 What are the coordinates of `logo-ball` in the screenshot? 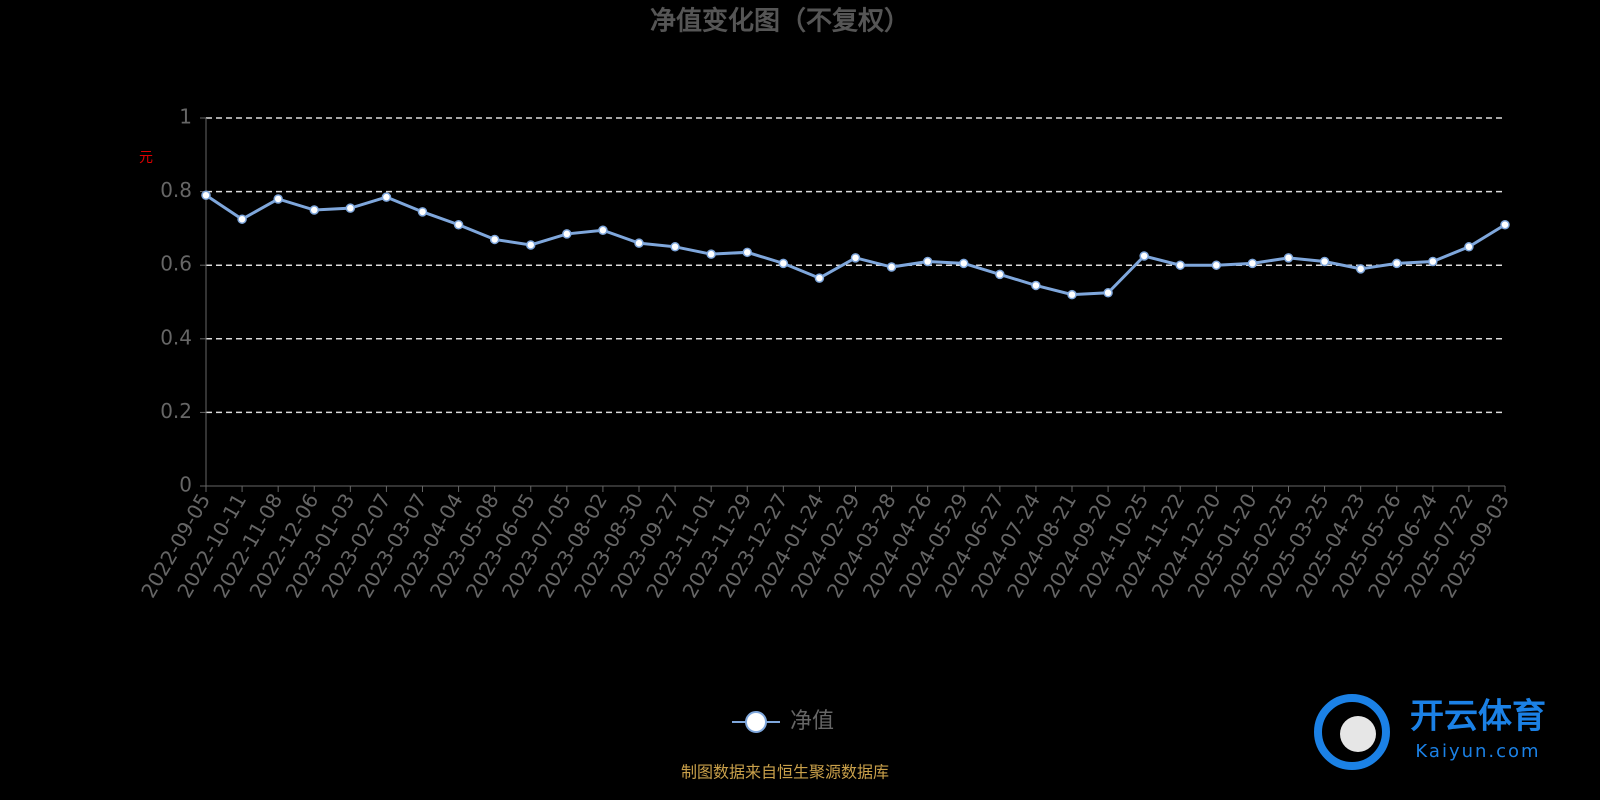 It's located at (1358, 734).